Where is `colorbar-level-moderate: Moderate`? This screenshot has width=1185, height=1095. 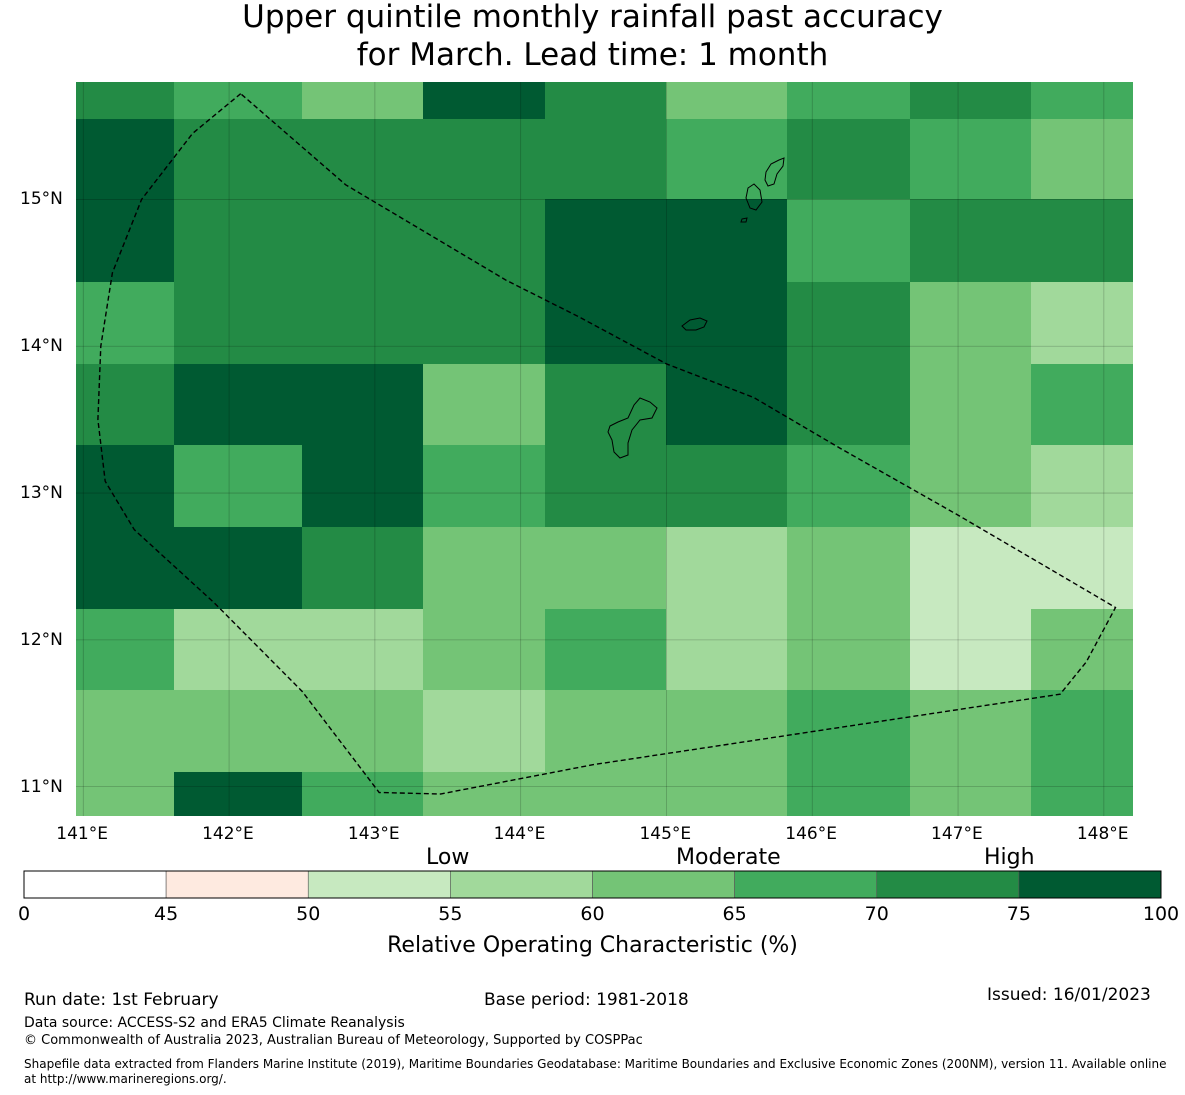
colorbar-level-moderate: Moderate is located at coordinates (728, 857).